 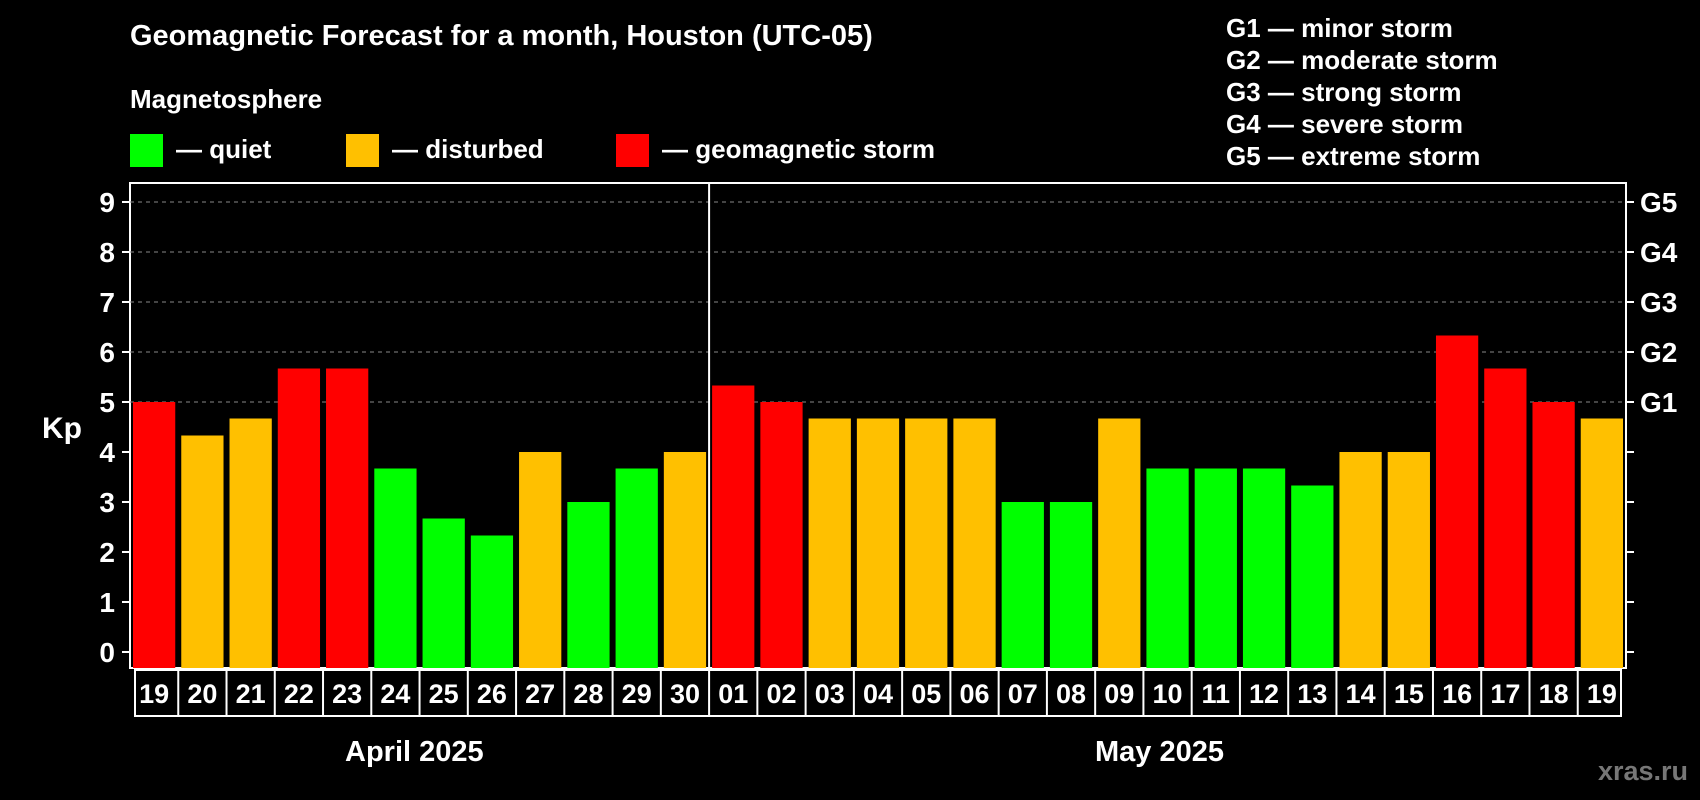 What do you see at coordinates (492, 694) in the screenshot?
I see `date-label-8: 26` at bounding box center [492, 694].